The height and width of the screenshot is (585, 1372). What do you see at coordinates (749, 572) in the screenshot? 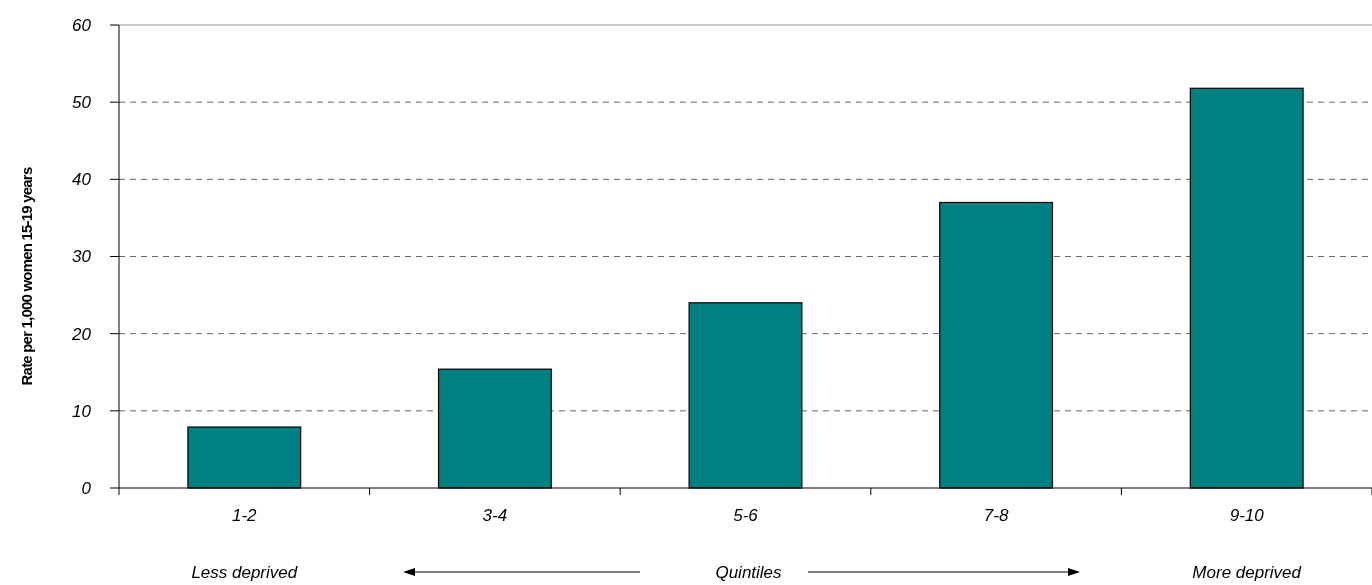
I see `x-axis-title: Quintiles` at bounding box center [749, 572].